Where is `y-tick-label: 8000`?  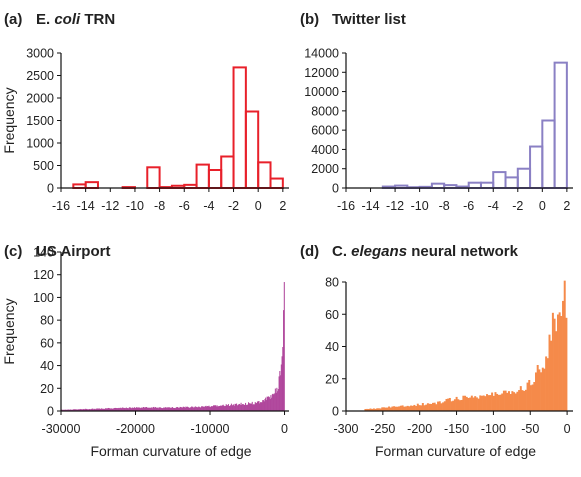 y-tick-label: 8000 is located at coordinates (325, 111).